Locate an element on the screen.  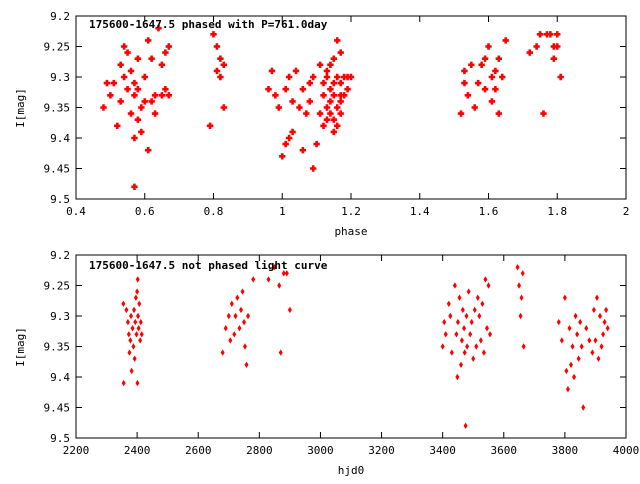
x-tick-label: 1.2 is located at coordinates (351, 211).